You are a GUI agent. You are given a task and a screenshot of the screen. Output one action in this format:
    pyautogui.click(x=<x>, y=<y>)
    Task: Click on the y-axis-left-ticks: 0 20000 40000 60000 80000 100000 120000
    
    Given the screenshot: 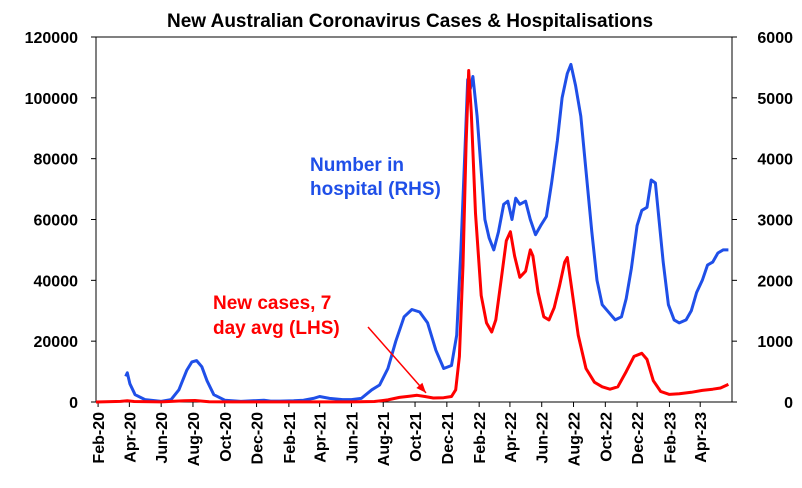 What is the action you would take?
    pyautogui.click(x=60, y=221)
    